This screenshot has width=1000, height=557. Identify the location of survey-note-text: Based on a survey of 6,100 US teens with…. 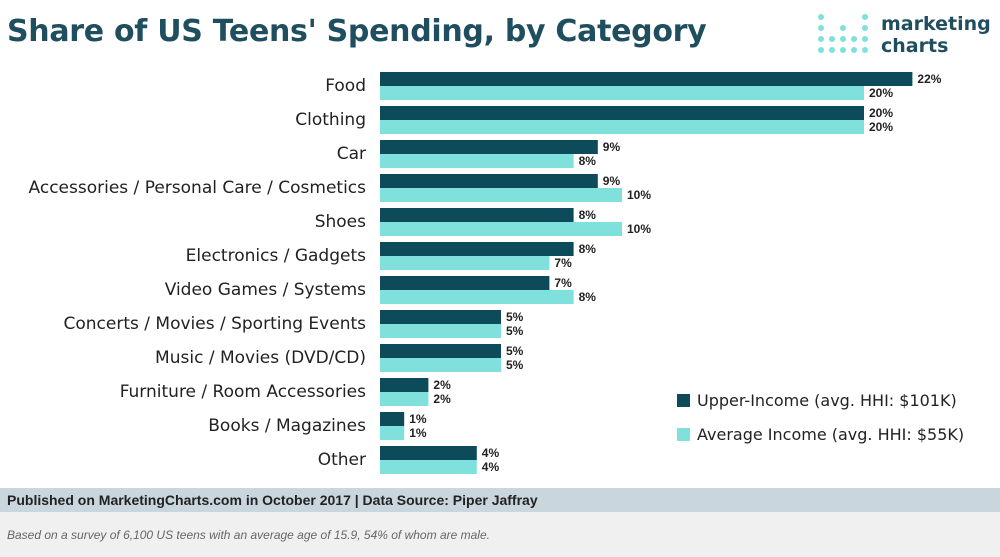
(248, 534).